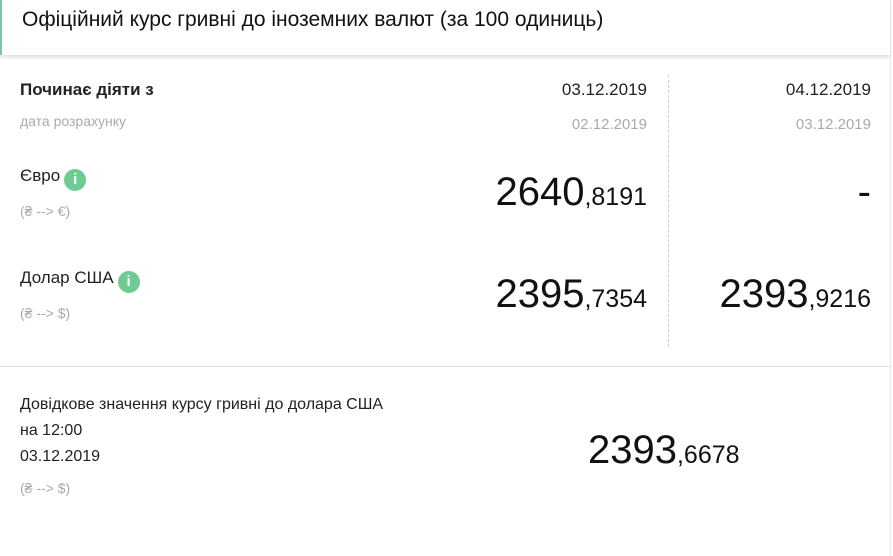  What do you see at coordinates (40, 175) in the screenshot?
I see `currency-name: Євро` at bounding box center [40, 175].